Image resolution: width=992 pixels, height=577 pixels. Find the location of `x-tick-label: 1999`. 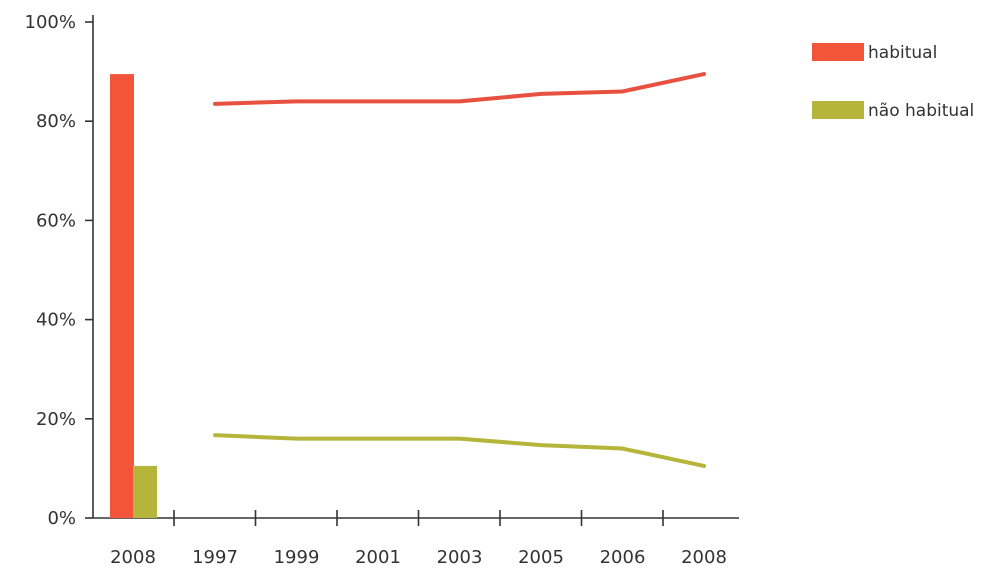

x-tick-label: 1999 is located at coordinates (297, 557).